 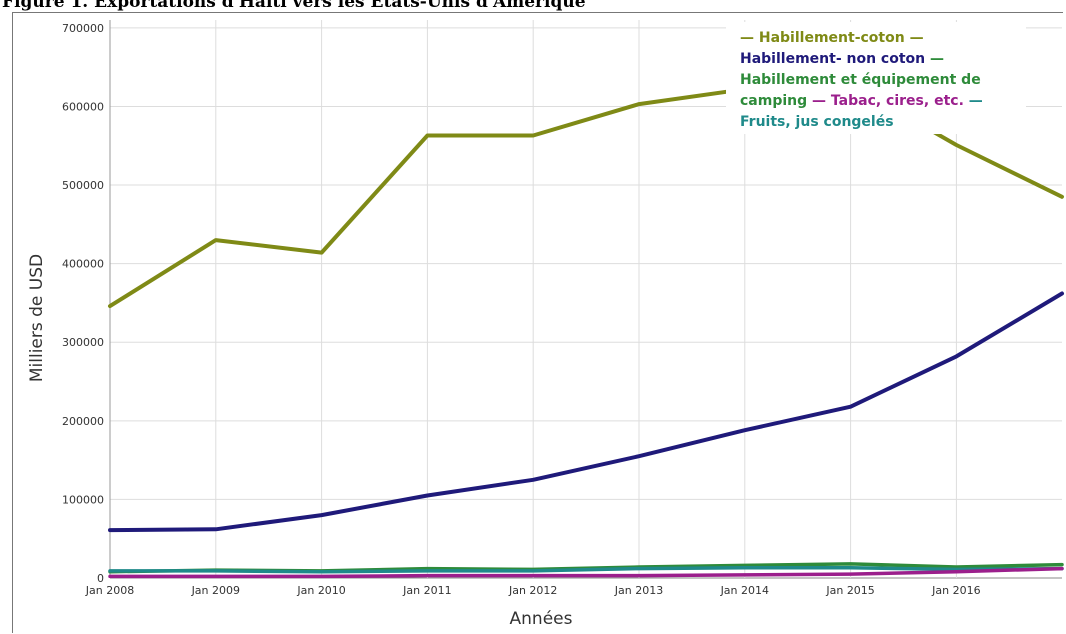 What do you see at coordinates (109, 590) in the screenshot?
I see `x-tick-label: Jan 2008` at bounding box center [109, 590].